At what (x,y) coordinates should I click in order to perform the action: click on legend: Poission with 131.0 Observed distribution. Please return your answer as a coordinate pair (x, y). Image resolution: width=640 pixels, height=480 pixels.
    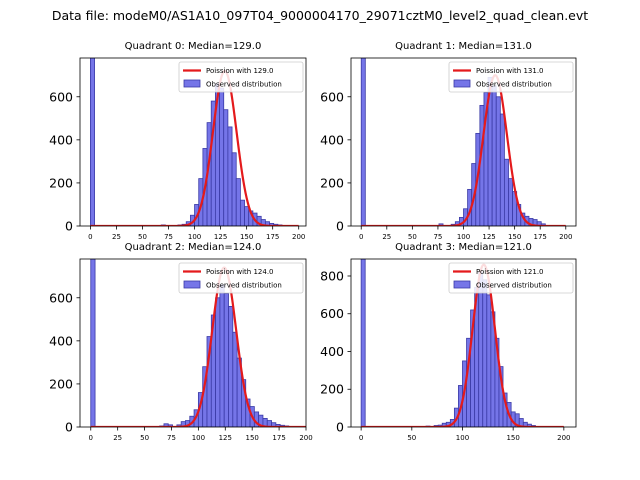
    Looking at the image, I should click on (511, 77).